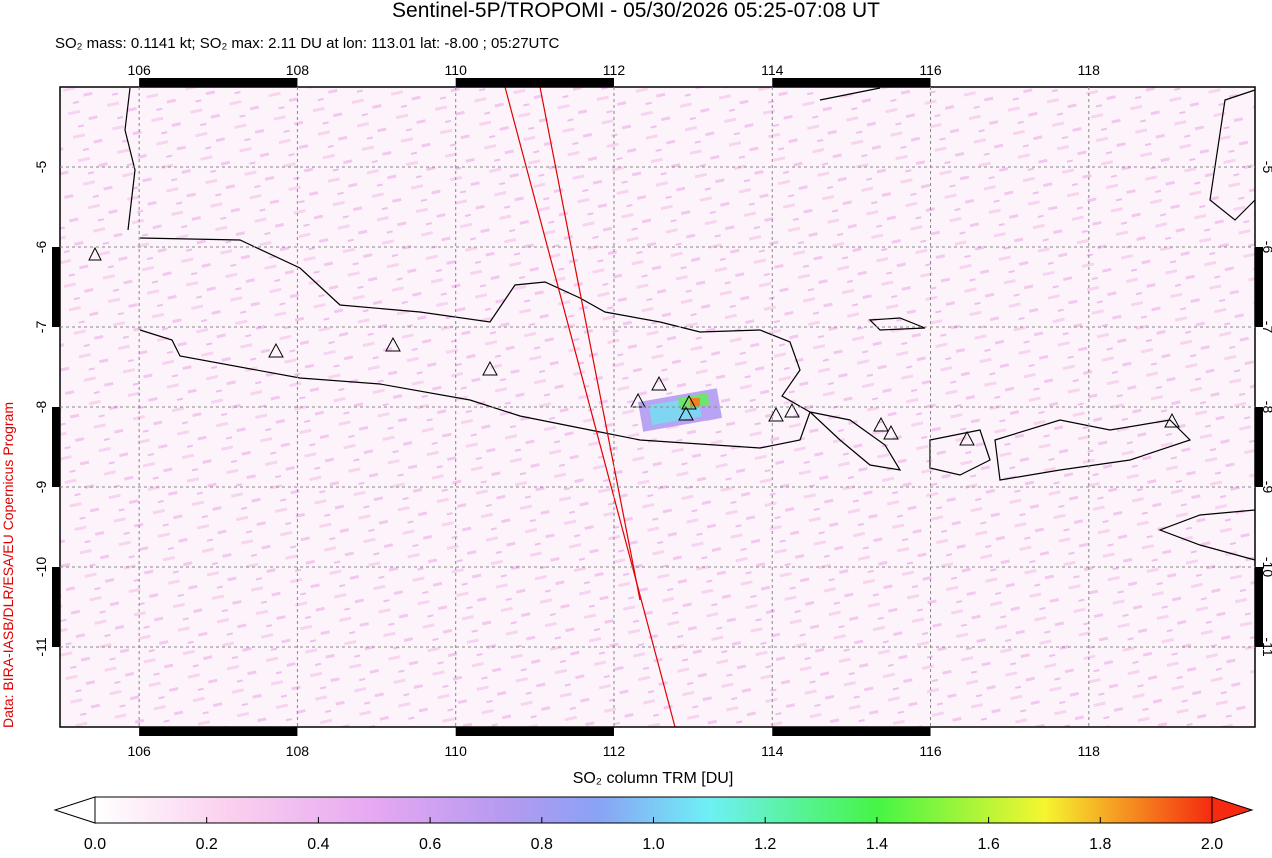 The width and height of the screenshot is (1272, 858). I want to click on colorbar-tick-label: 2.0, so click(1212, 844).